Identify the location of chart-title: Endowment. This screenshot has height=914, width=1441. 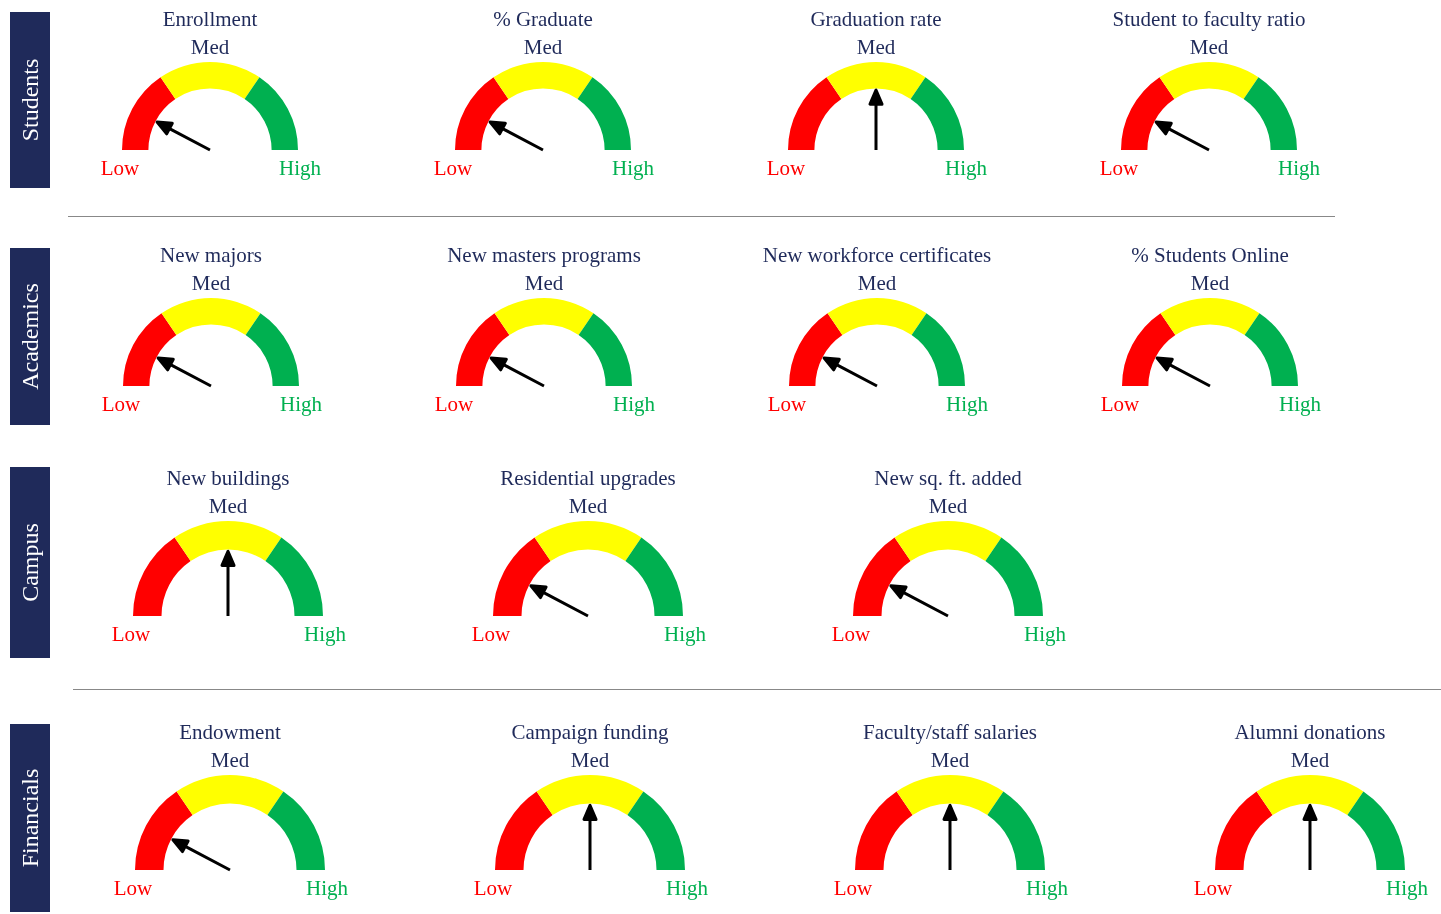
(230, 732).